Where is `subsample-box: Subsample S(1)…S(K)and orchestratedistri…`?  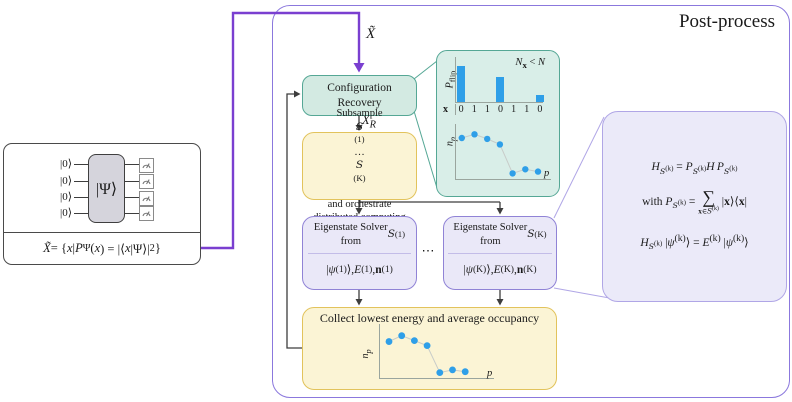 subsample-box: Subsample S(1)…S(K)and orchestratedistri… is located at coordinates (359, 165).